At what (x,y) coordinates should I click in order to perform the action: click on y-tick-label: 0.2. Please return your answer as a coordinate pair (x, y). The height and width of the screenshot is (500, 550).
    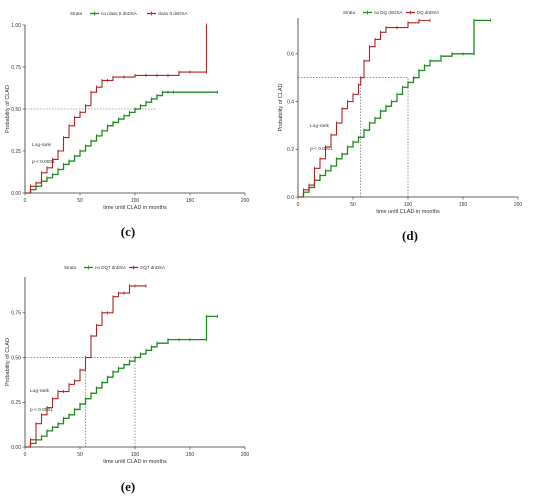
    Looking at the image, I should click on (290, 150).